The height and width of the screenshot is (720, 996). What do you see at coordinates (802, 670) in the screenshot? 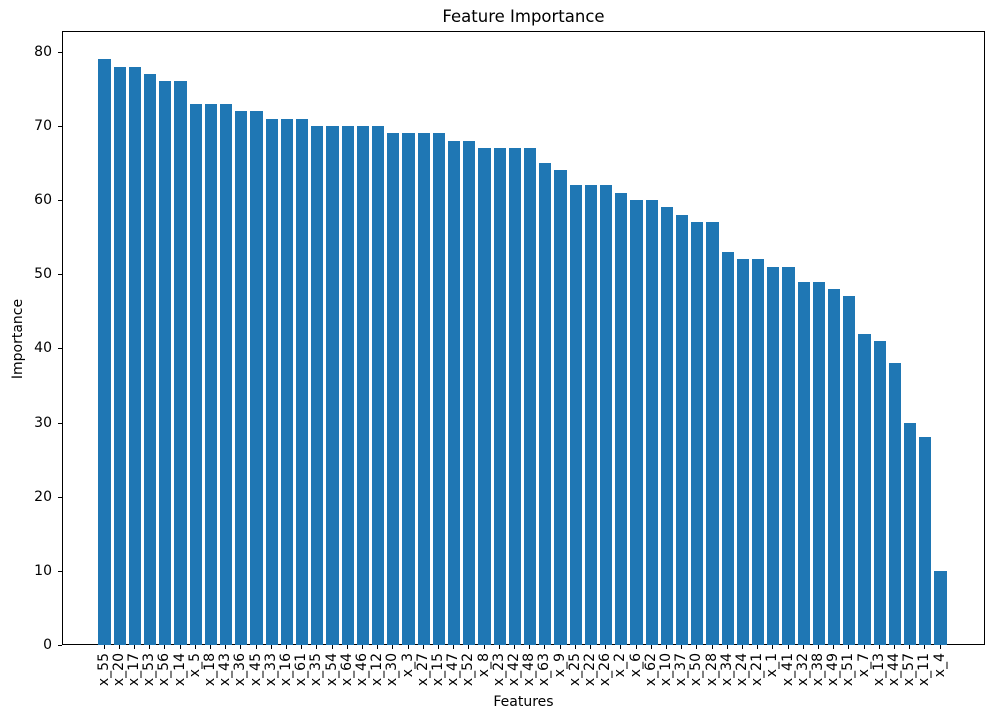
I see `x-tick-label: x_32` at bounding box center [802, 670].